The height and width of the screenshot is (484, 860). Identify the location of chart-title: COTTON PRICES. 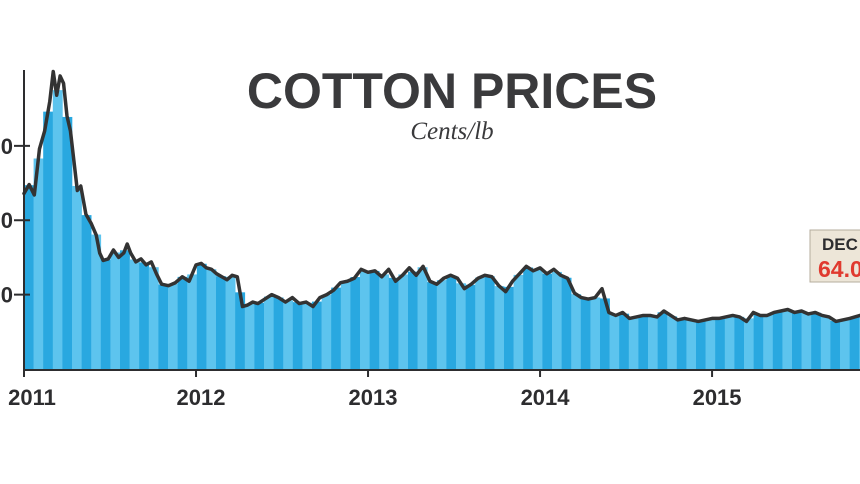
(452, 91).